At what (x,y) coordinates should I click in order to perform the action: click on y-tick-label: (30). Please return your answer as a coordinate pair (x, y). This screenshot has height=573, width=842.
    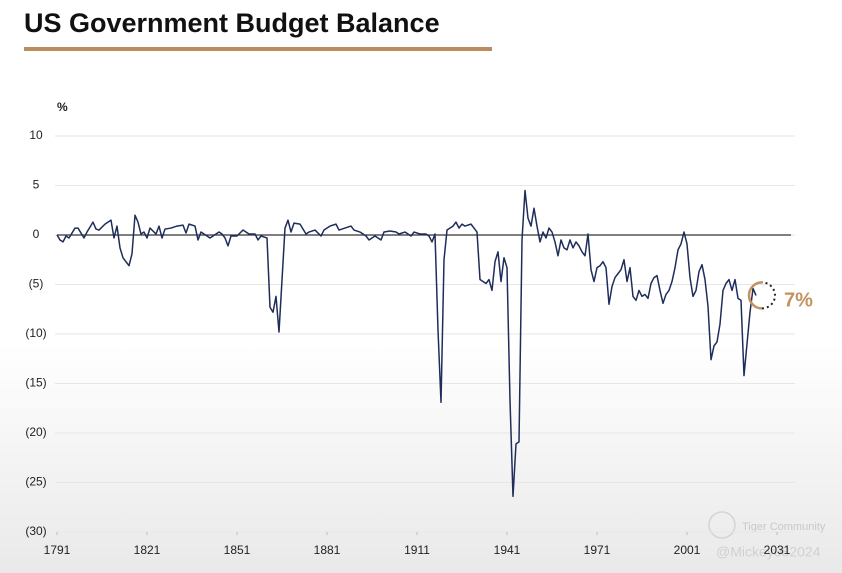
    Looking at the image, I should click on (35, 531).